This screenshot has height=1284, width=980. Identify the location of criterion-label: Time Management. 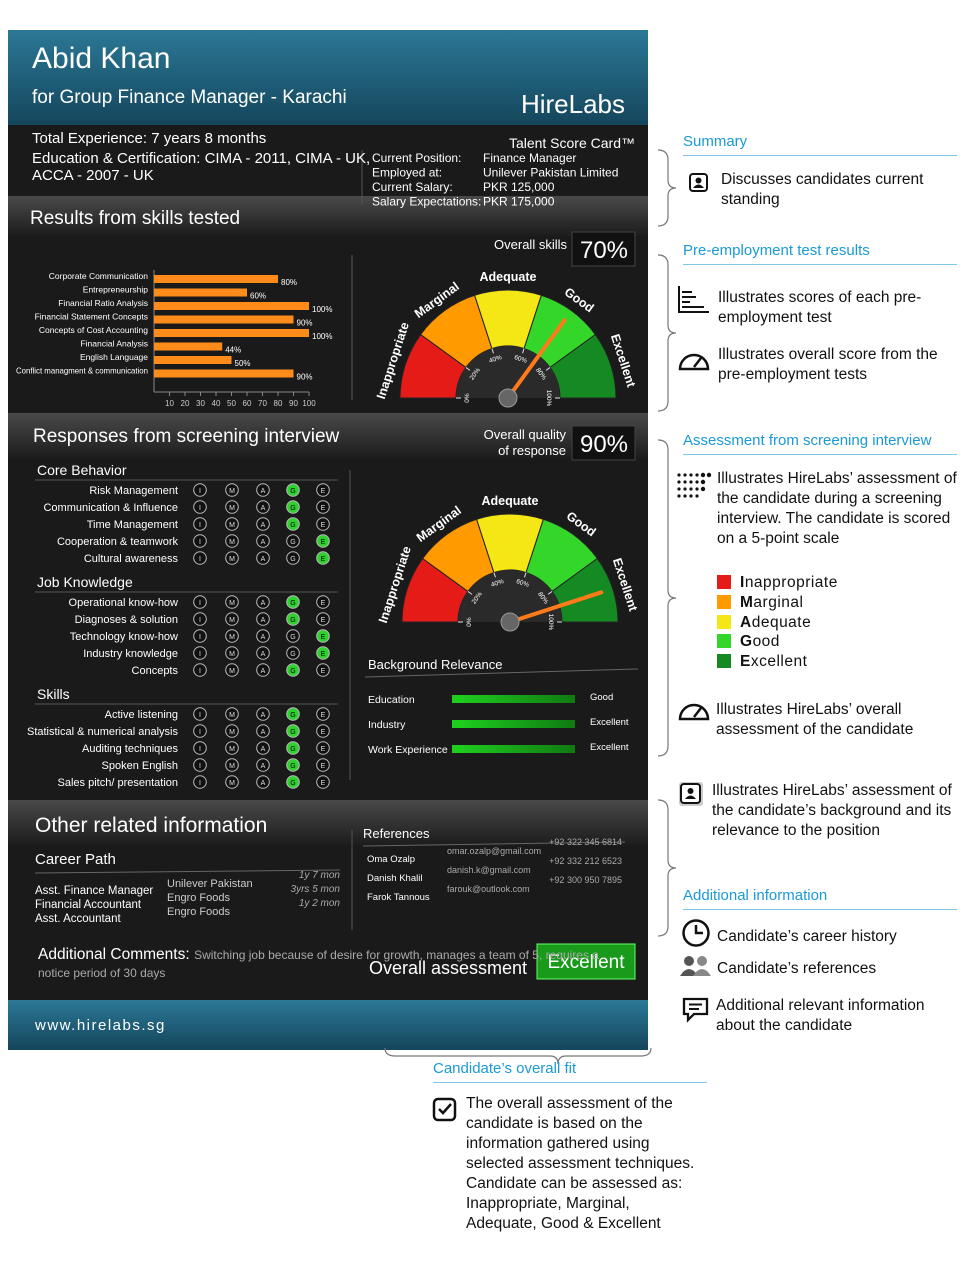
(132, 525).